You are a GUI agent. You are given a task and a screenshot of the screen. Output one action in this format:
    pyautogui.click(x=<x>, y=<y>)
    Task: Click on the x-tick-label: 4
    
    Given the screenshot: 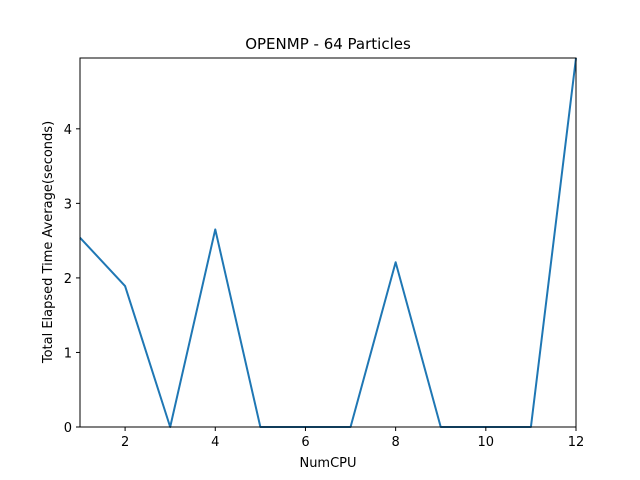 What is the action you would take?
    pyautogui.click(x=215, y=442)
    